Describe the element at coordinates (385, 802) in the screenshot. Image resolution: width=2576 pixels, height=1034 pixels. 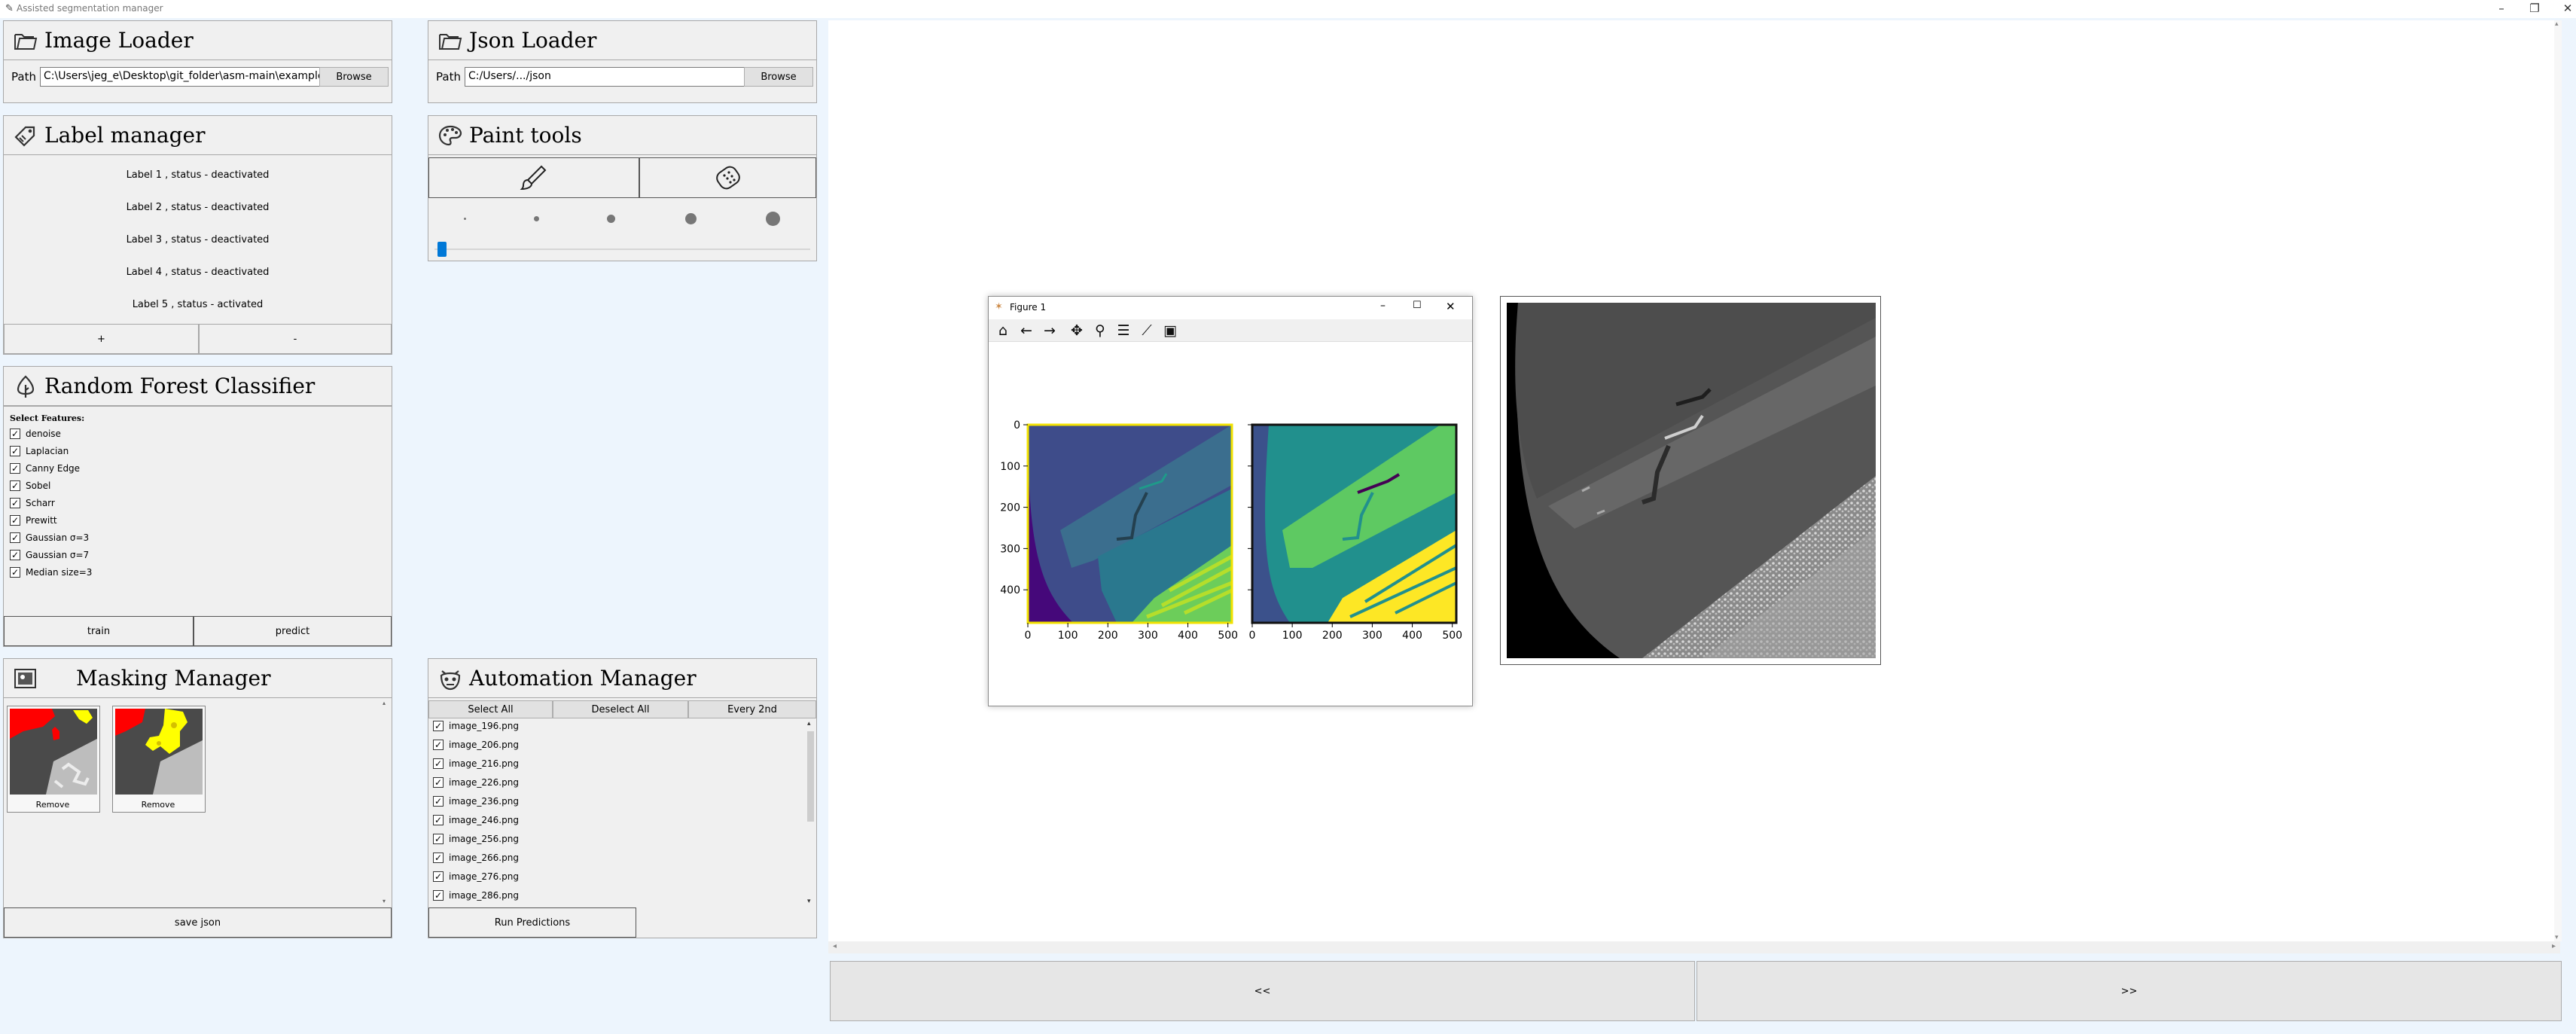
I see `masking-scrollbar: ▴ ▾` at that location.